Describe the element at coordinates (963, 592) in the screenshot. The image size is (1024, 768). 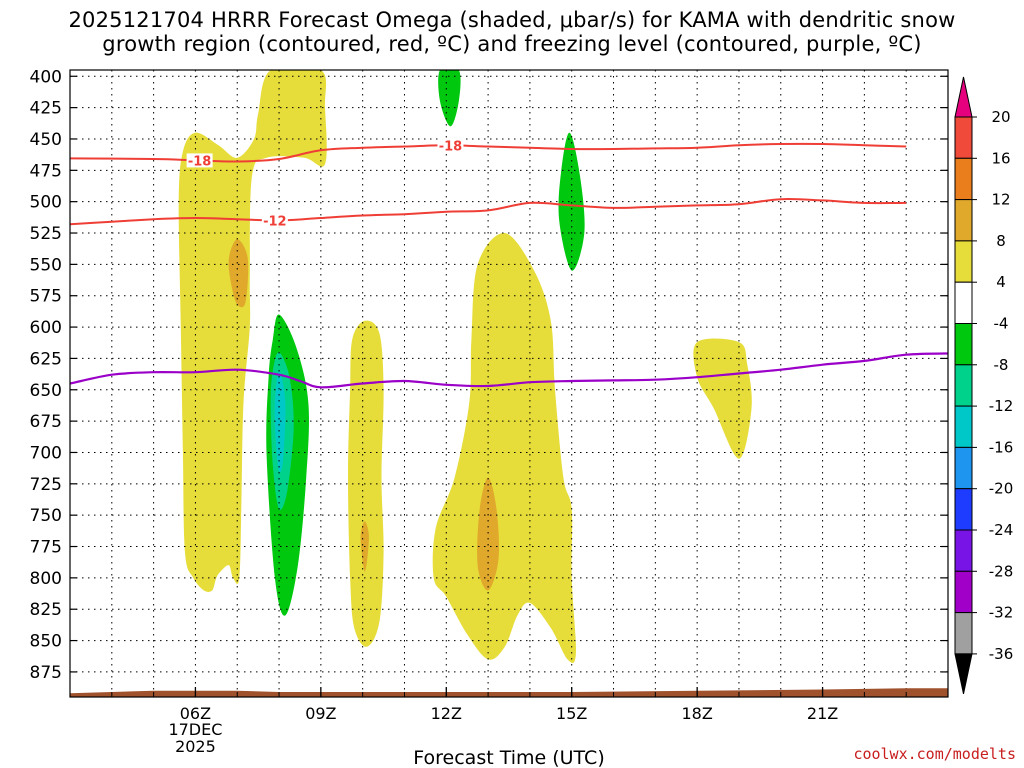
I see `colorbar-bin--32 to -28` at that location.